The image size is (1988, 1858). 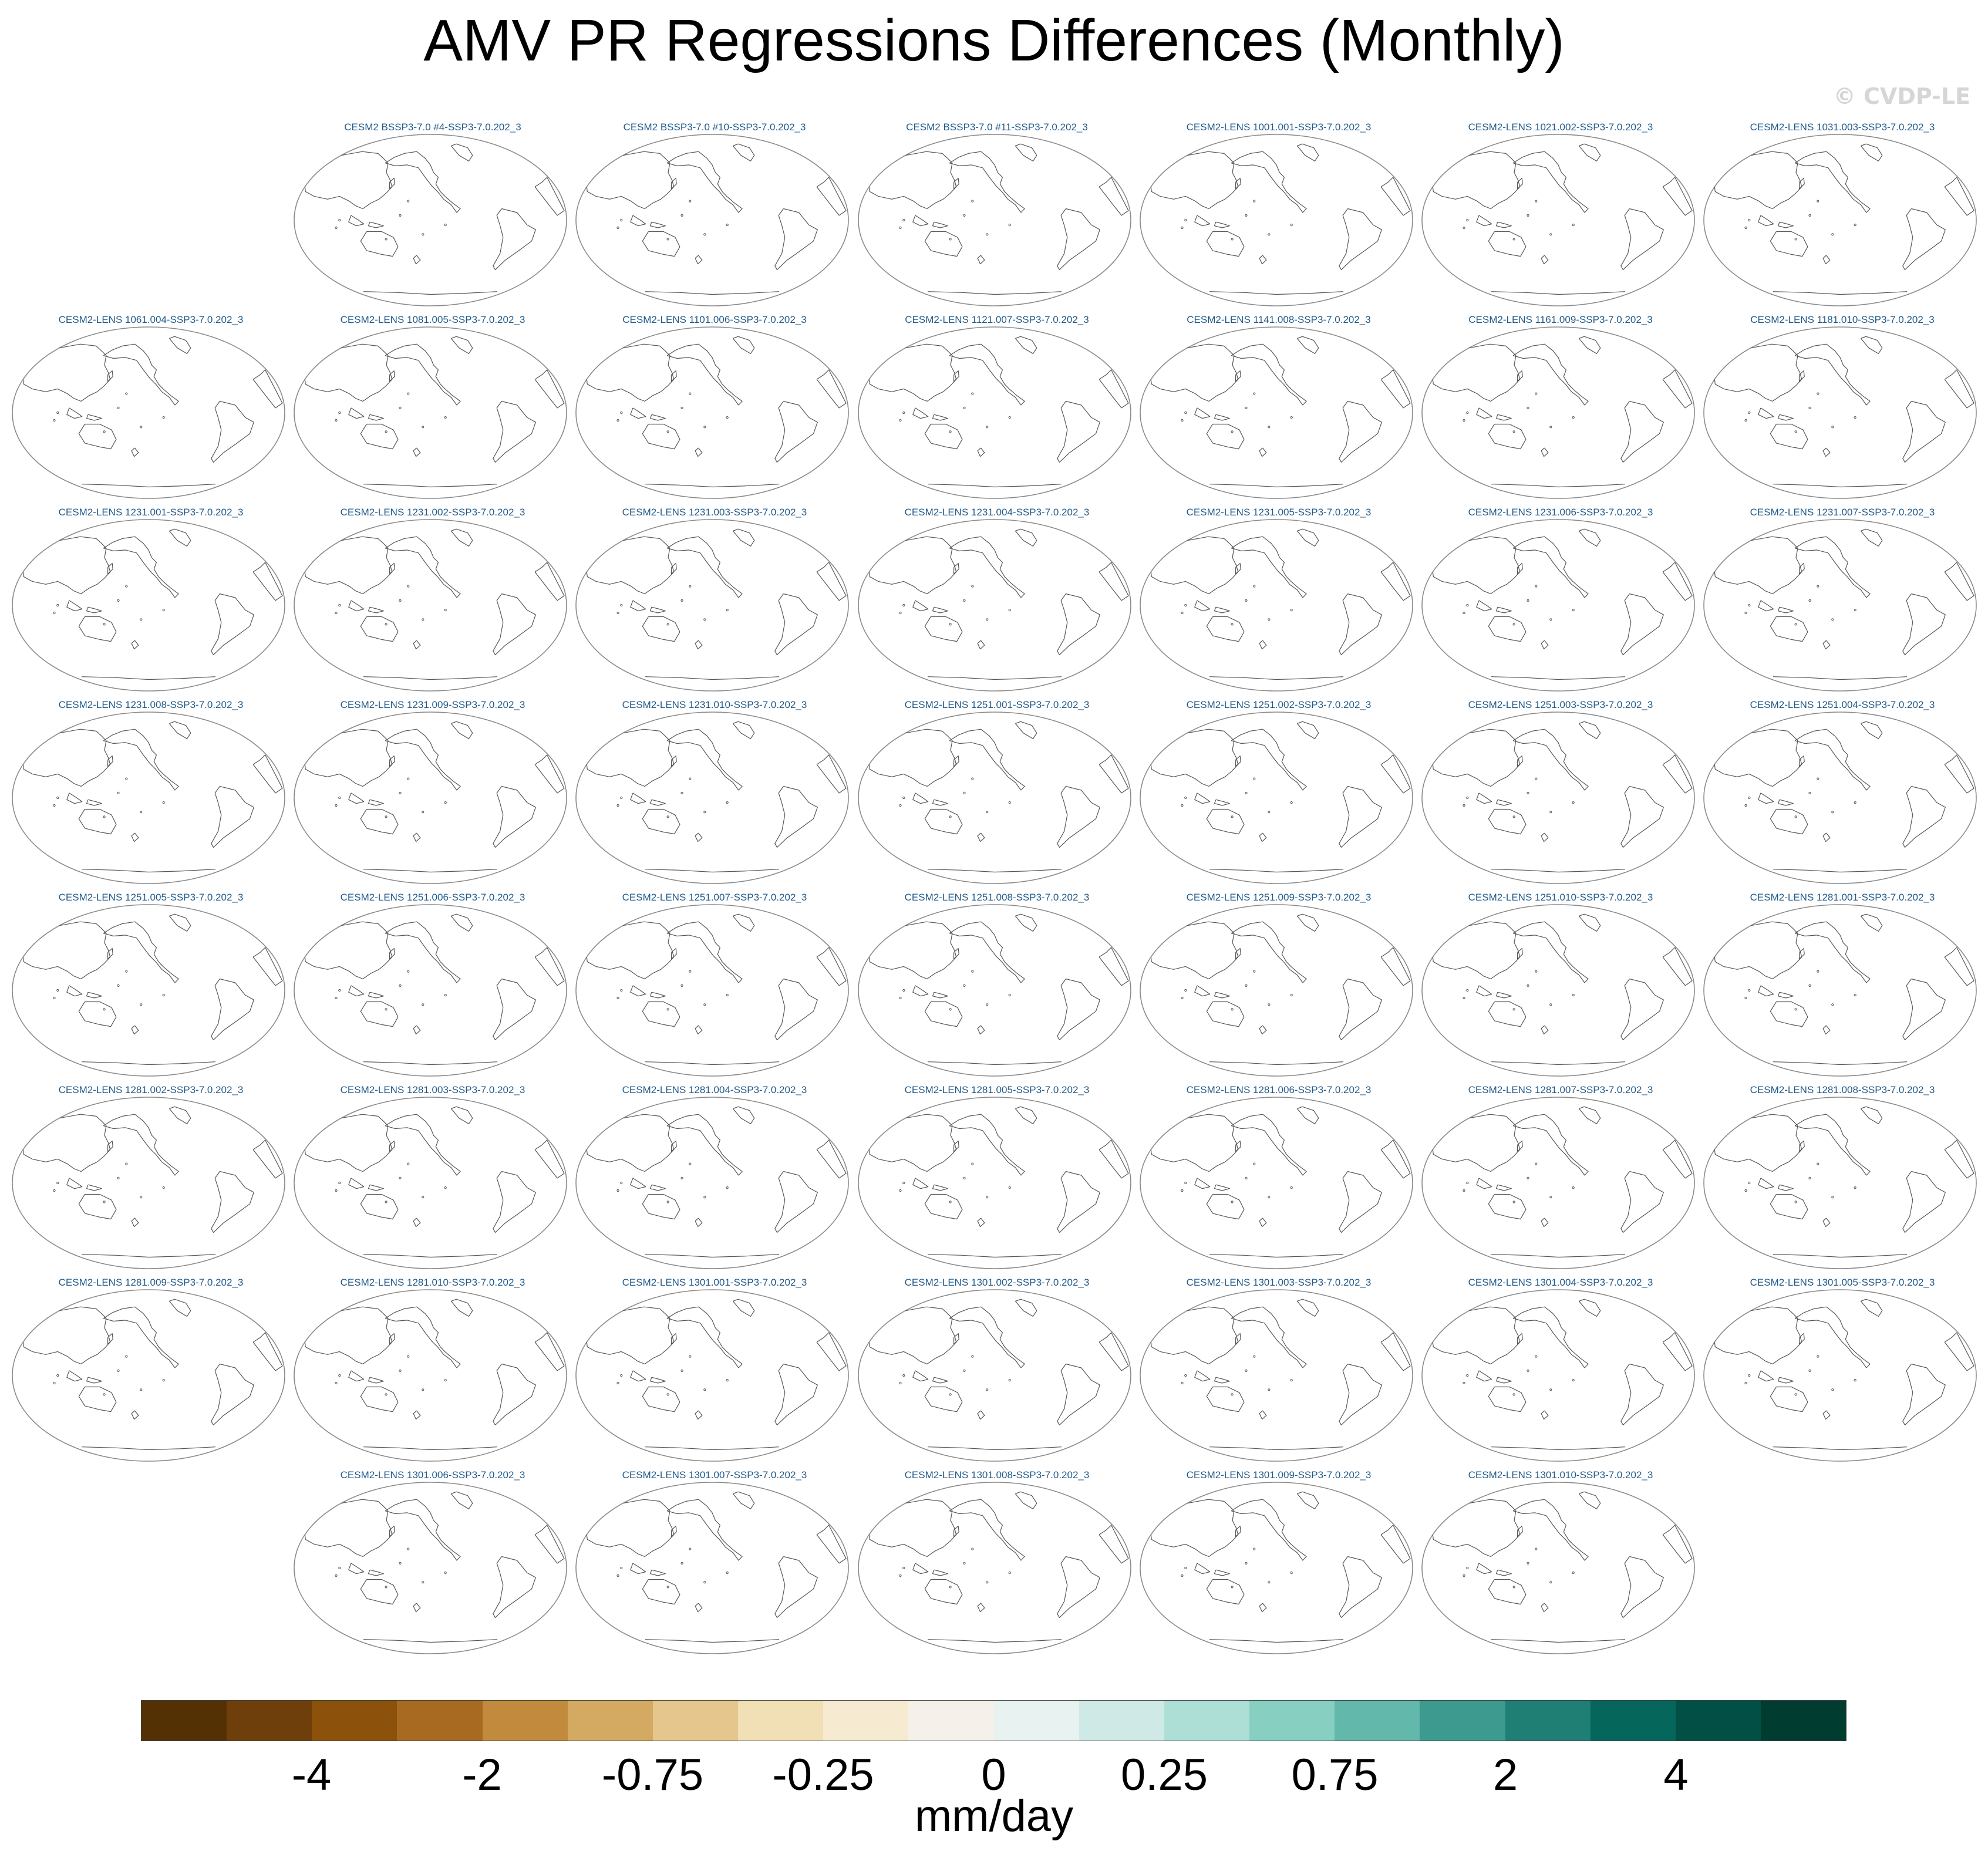 What do you see at coordinates (1843, 513) in the screenshot?
I see `panel-label: CESM2-LENS 1231.007-SSP3-7.0.202_3` at bounding box center [1843, 513].